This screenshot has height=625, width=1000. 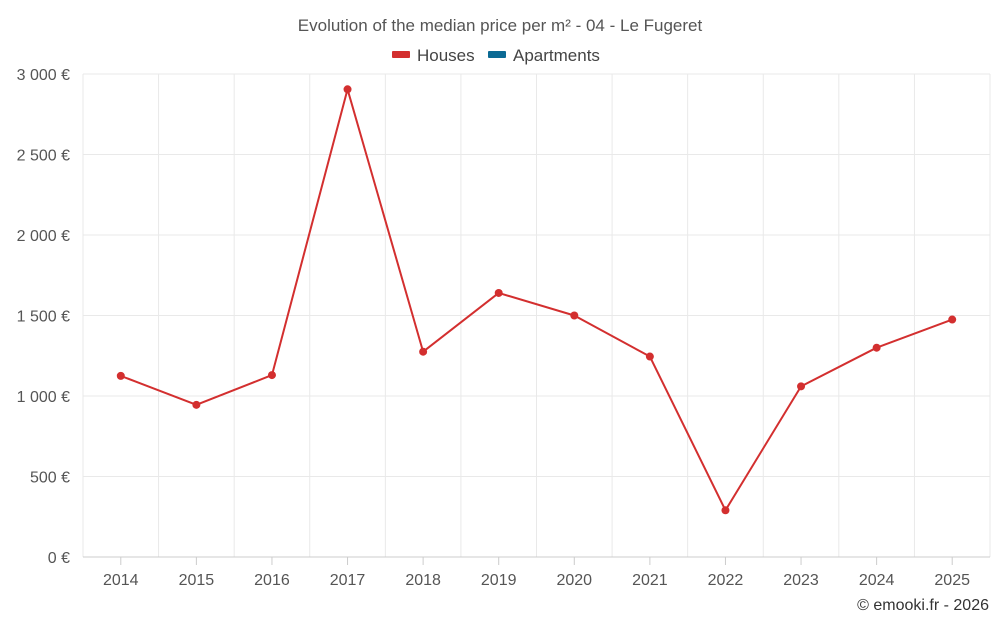 What do you see at coordinates (423, 351) in the screenshot?
I see `data-point-houses-2018` at bounding box center [423, 351].